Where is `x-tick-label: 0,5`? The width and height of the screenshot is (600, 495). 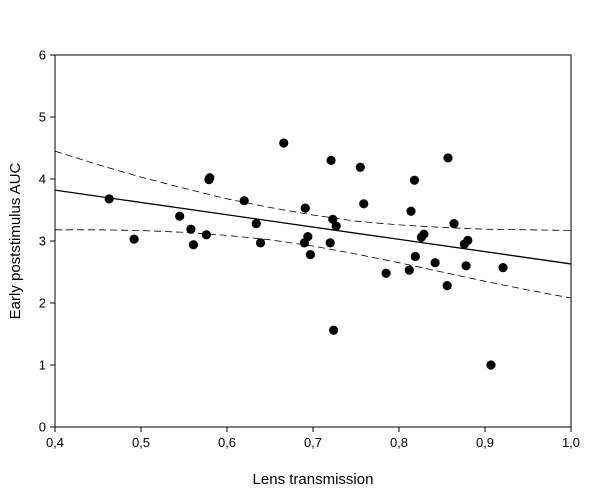
x-tick-label: 0,5 is located at coordinates (141, 442).